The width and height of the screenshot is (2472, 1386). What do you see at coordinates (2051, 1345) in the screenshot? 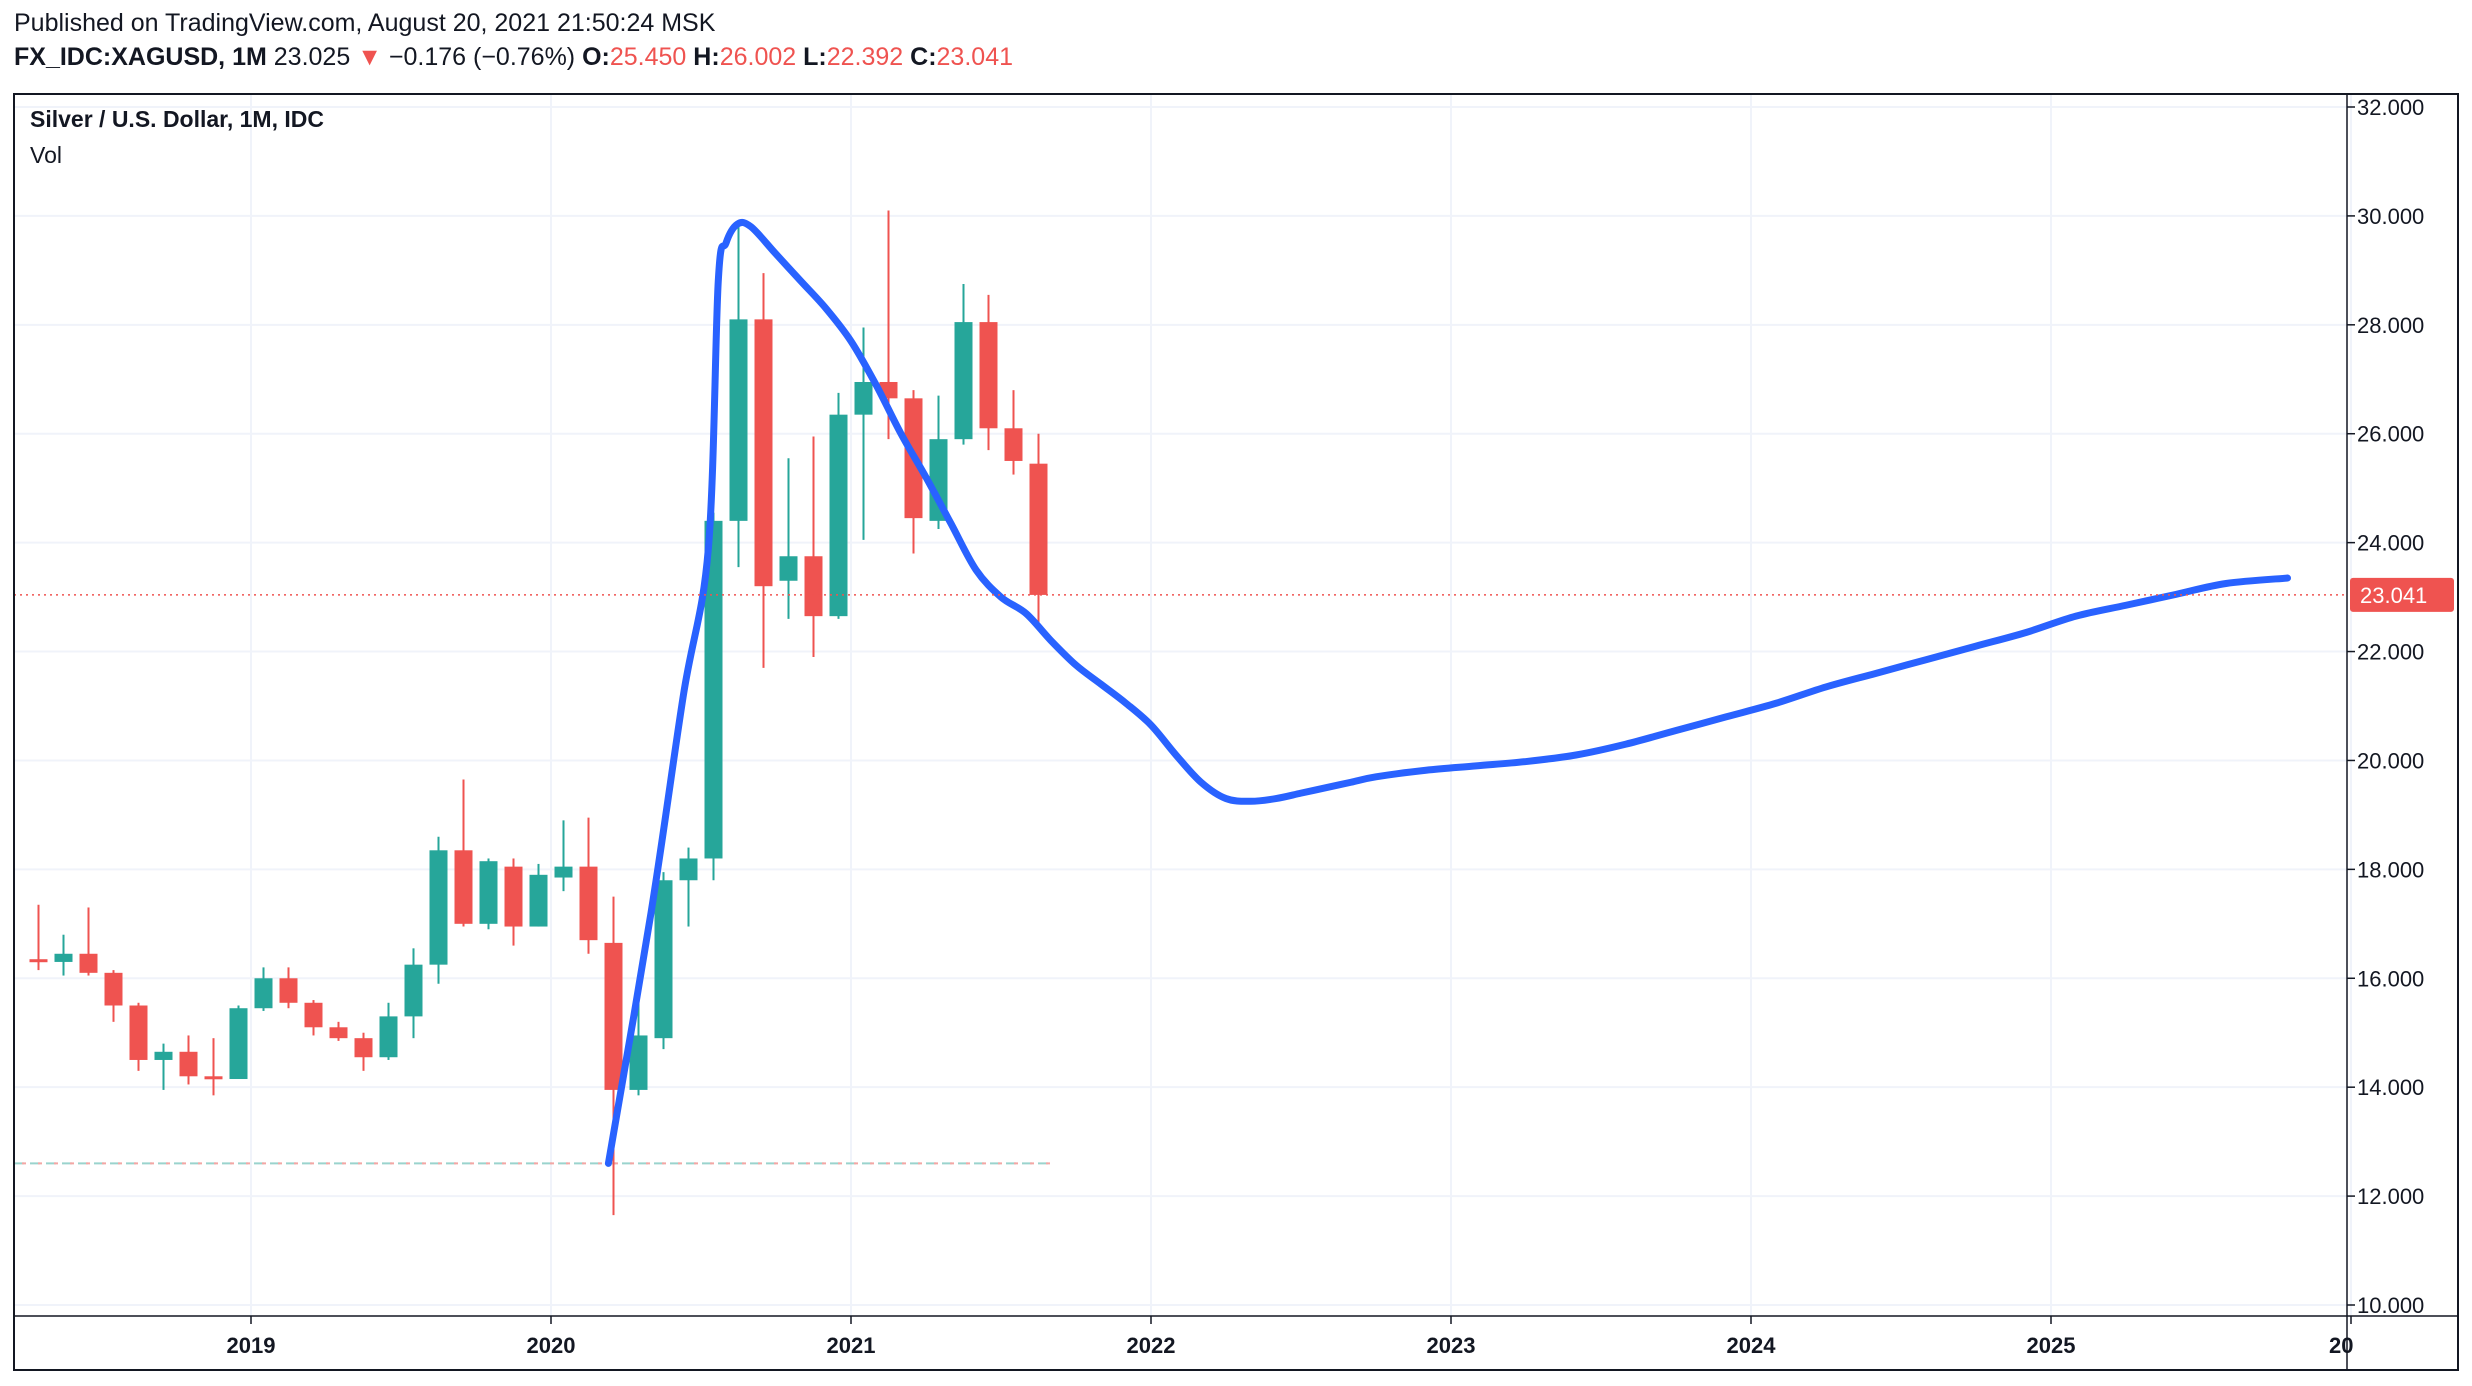
I see `x-tick-label: 2025` at bounding box center [2051, 1345].